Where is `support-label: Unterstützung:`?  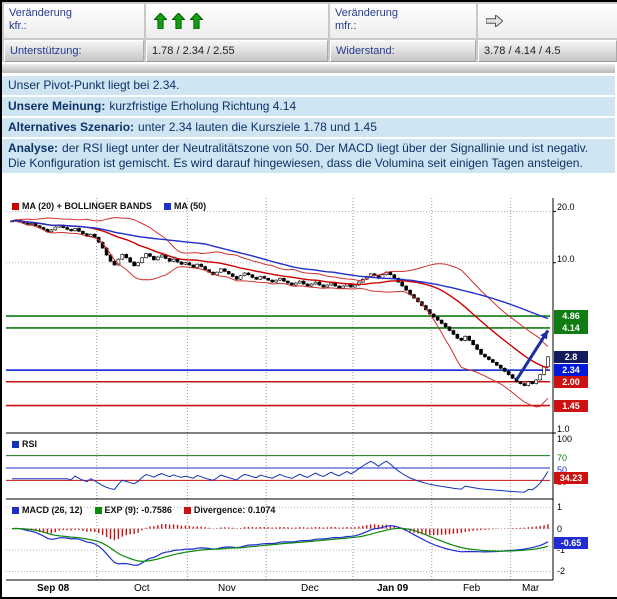
support-label: Unterstützung: is located at coordinates (74, 51).